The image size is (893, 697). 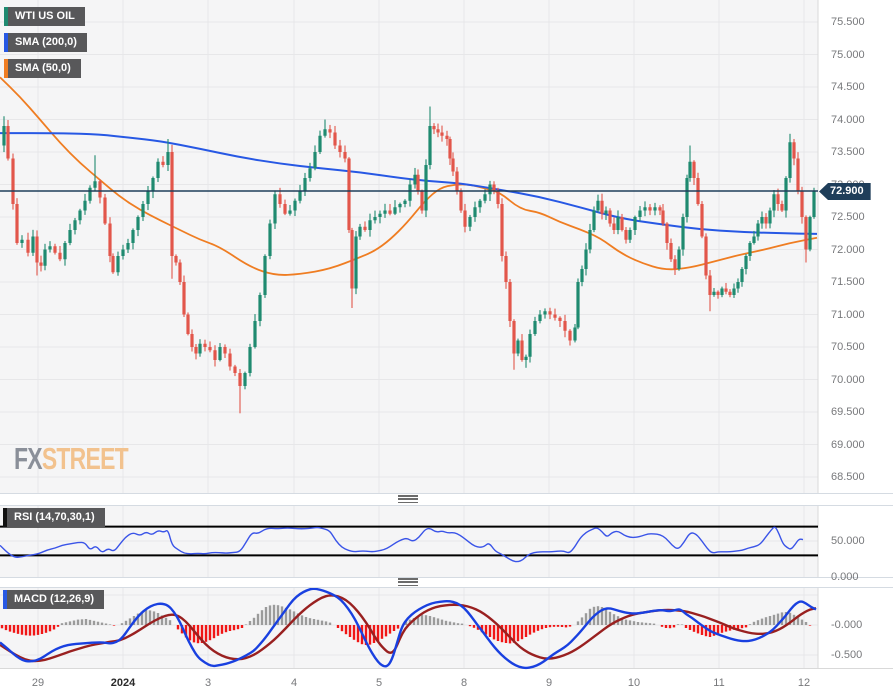 What do you see at coordinates (42, 68) in the screenshot?
I see `legend-sma50-badge: SMA (50,0)` at bounding box center [42, 68].